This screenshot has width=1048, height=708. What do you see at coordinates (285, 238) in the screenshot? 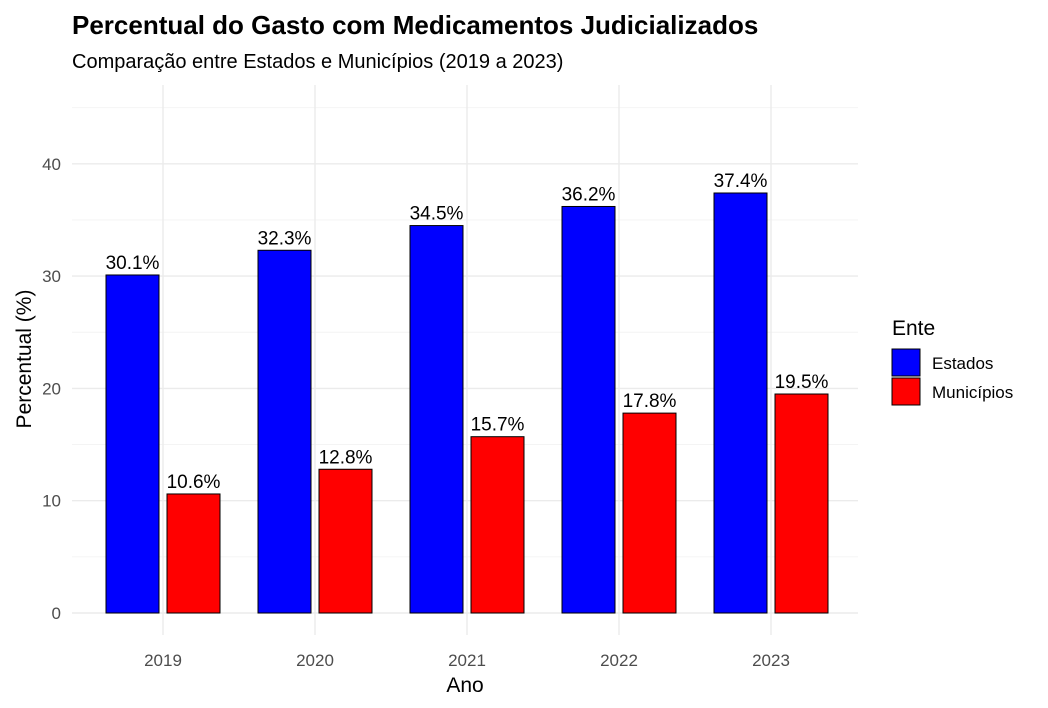
I see `bar-value-label: 32.3%` at bounding box center [285, 238].